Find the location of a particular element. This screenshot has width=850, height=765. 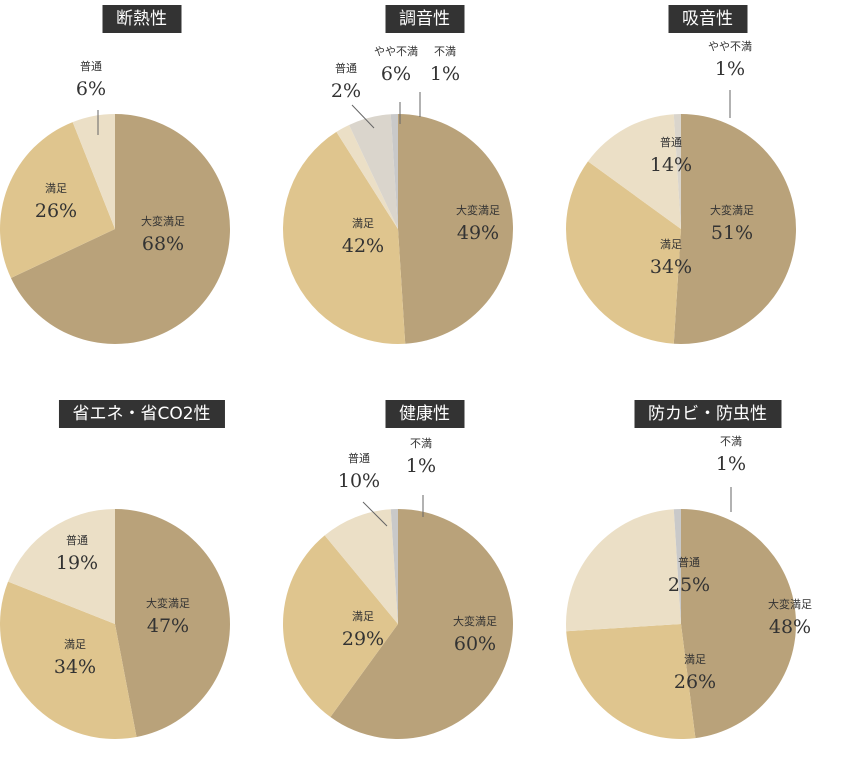

slice-percent-neutral: 14% is located at coordinates (671, 165).